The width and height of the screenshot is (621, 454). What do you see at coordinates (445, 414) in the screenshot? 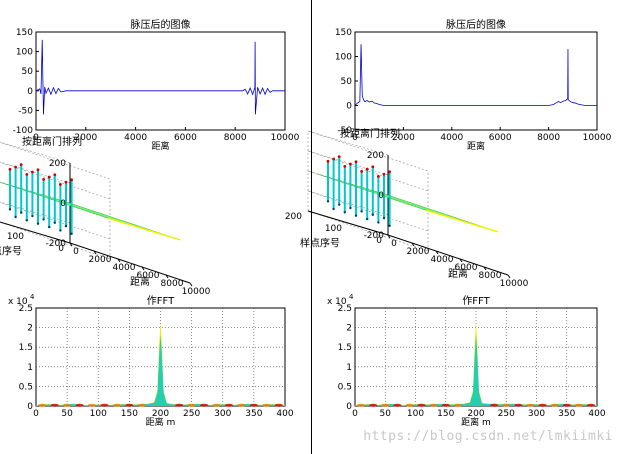
I see `x-tick-label-5-3: 150` at bounding box center [445, 414].